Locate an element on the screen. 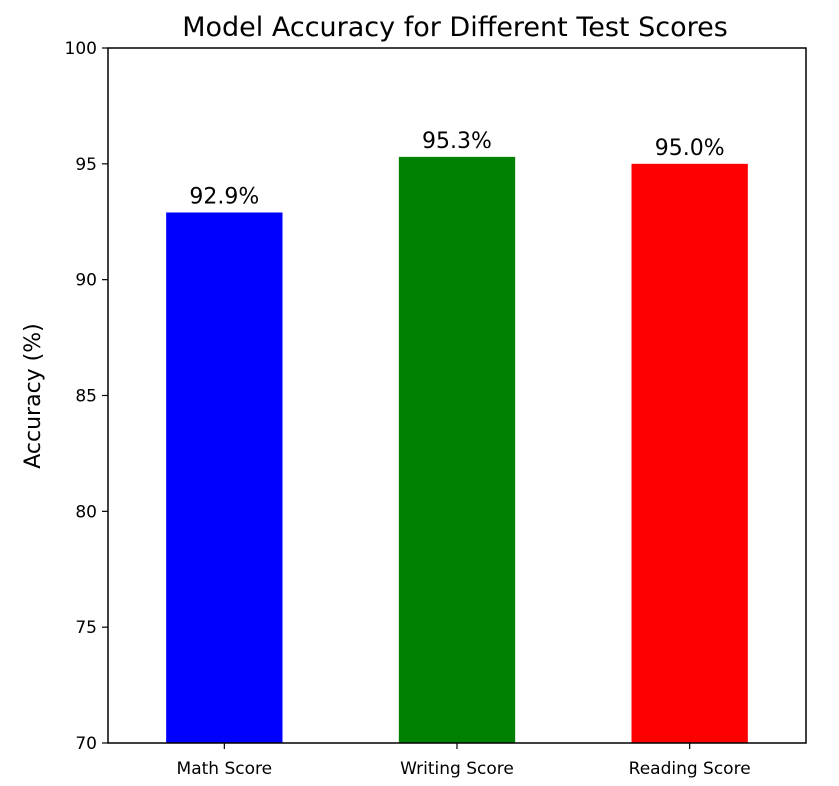 The image size is (839, 786). y-tick-label-90: 90 is located at coordinates (86, 281).